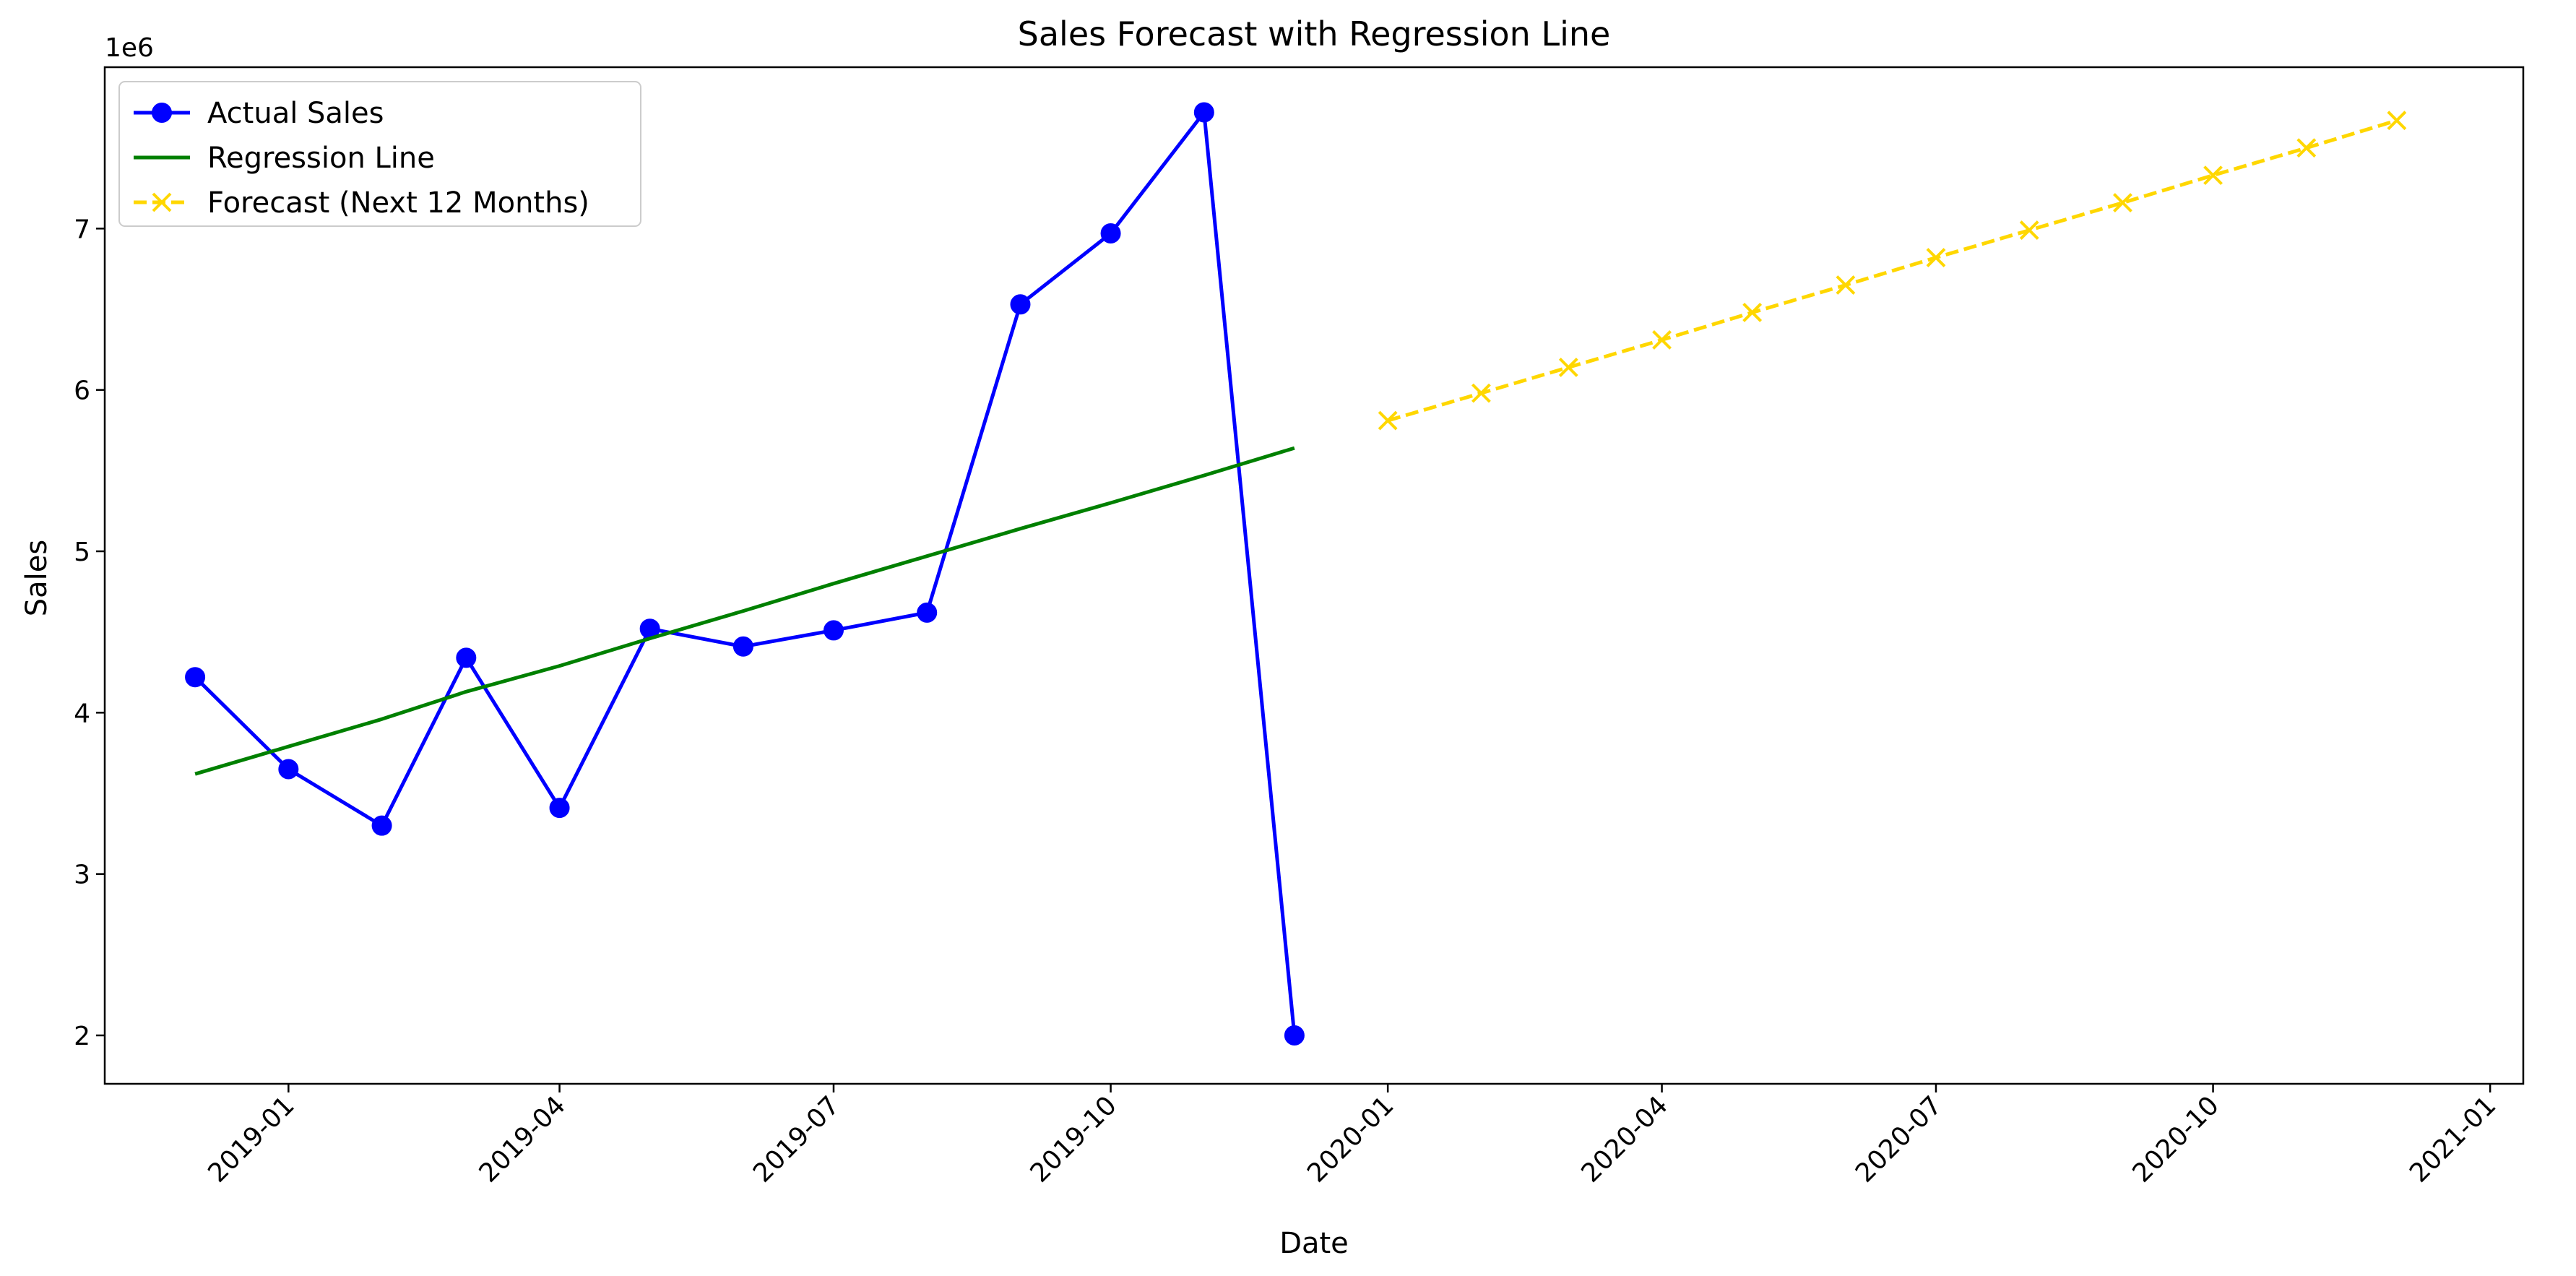  What do you see at coordinates (295, 113) in the screenshot?
I see `legend-label: Actual Sales` at bounding box center [295, 113].